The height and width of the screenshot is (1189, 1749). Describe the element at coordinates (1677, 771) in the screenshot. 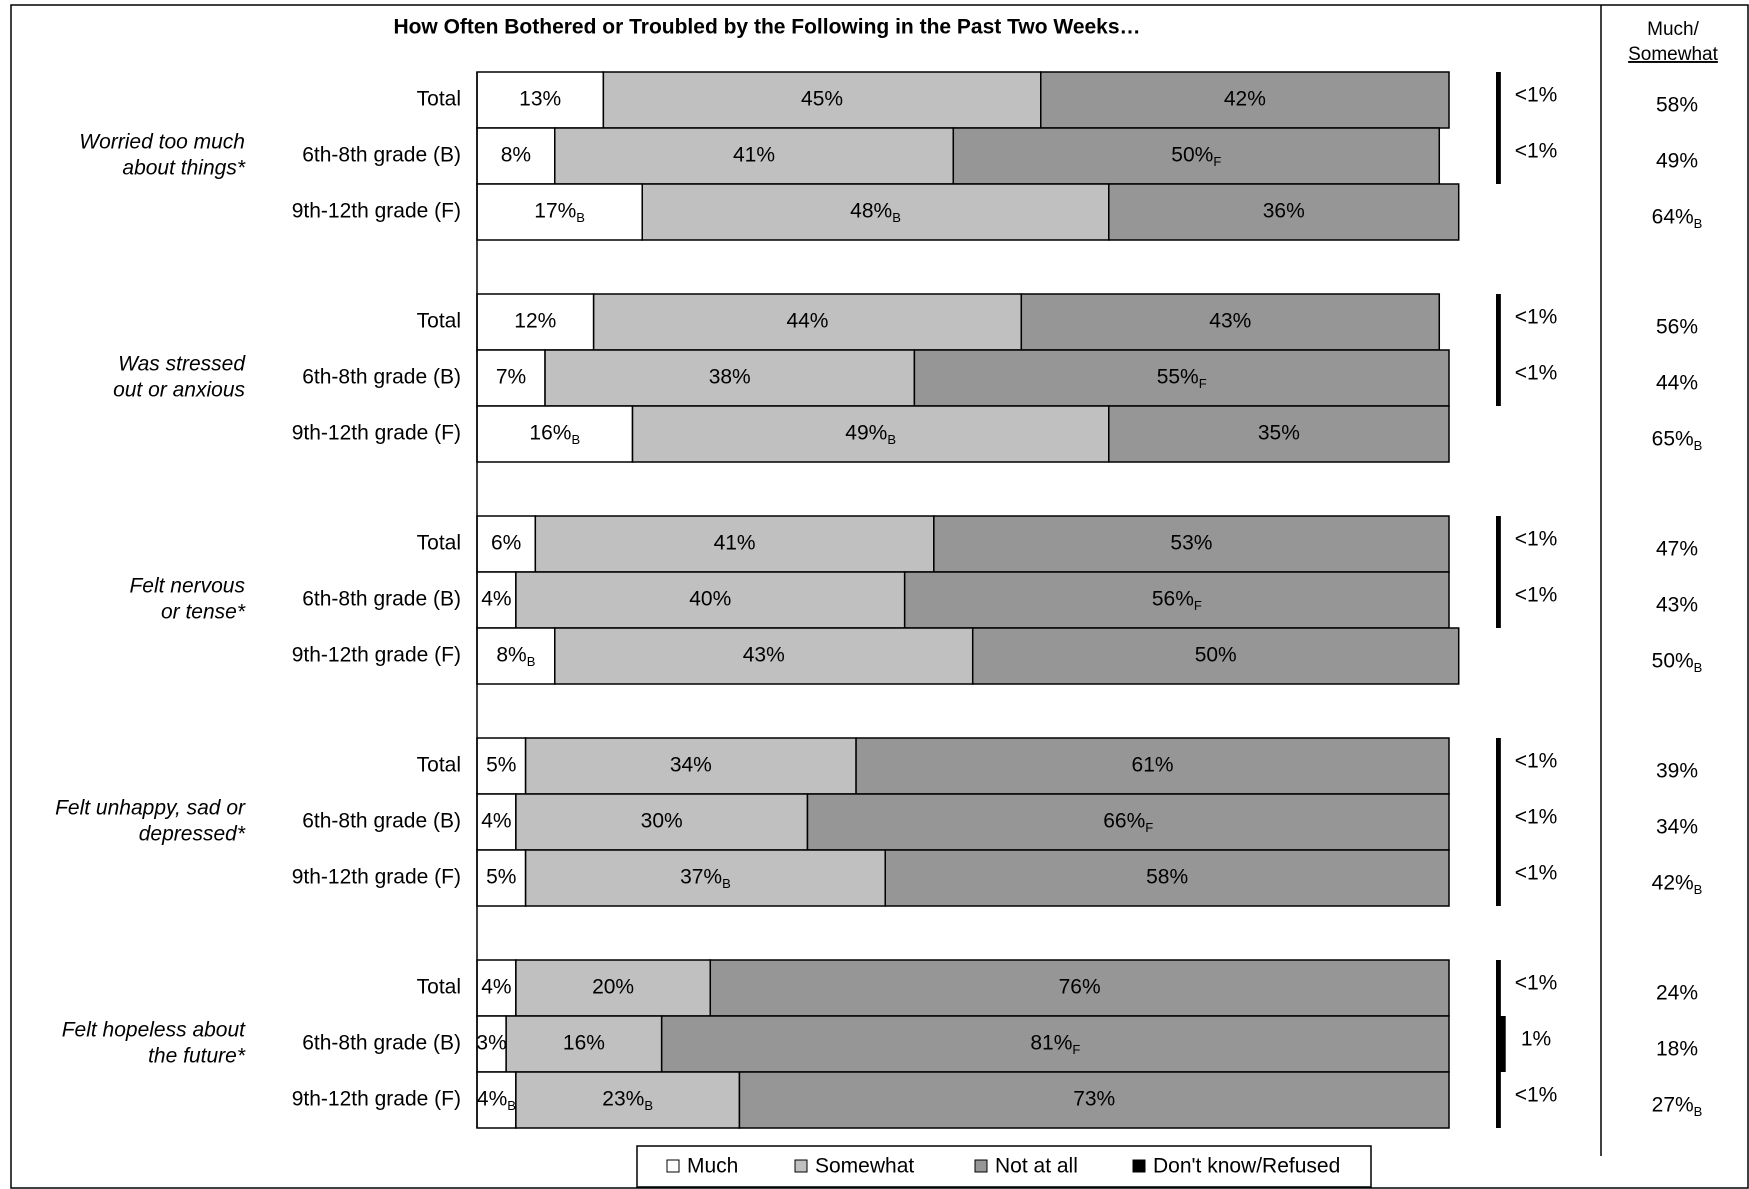

I see `summary-label: 39%` at that location.